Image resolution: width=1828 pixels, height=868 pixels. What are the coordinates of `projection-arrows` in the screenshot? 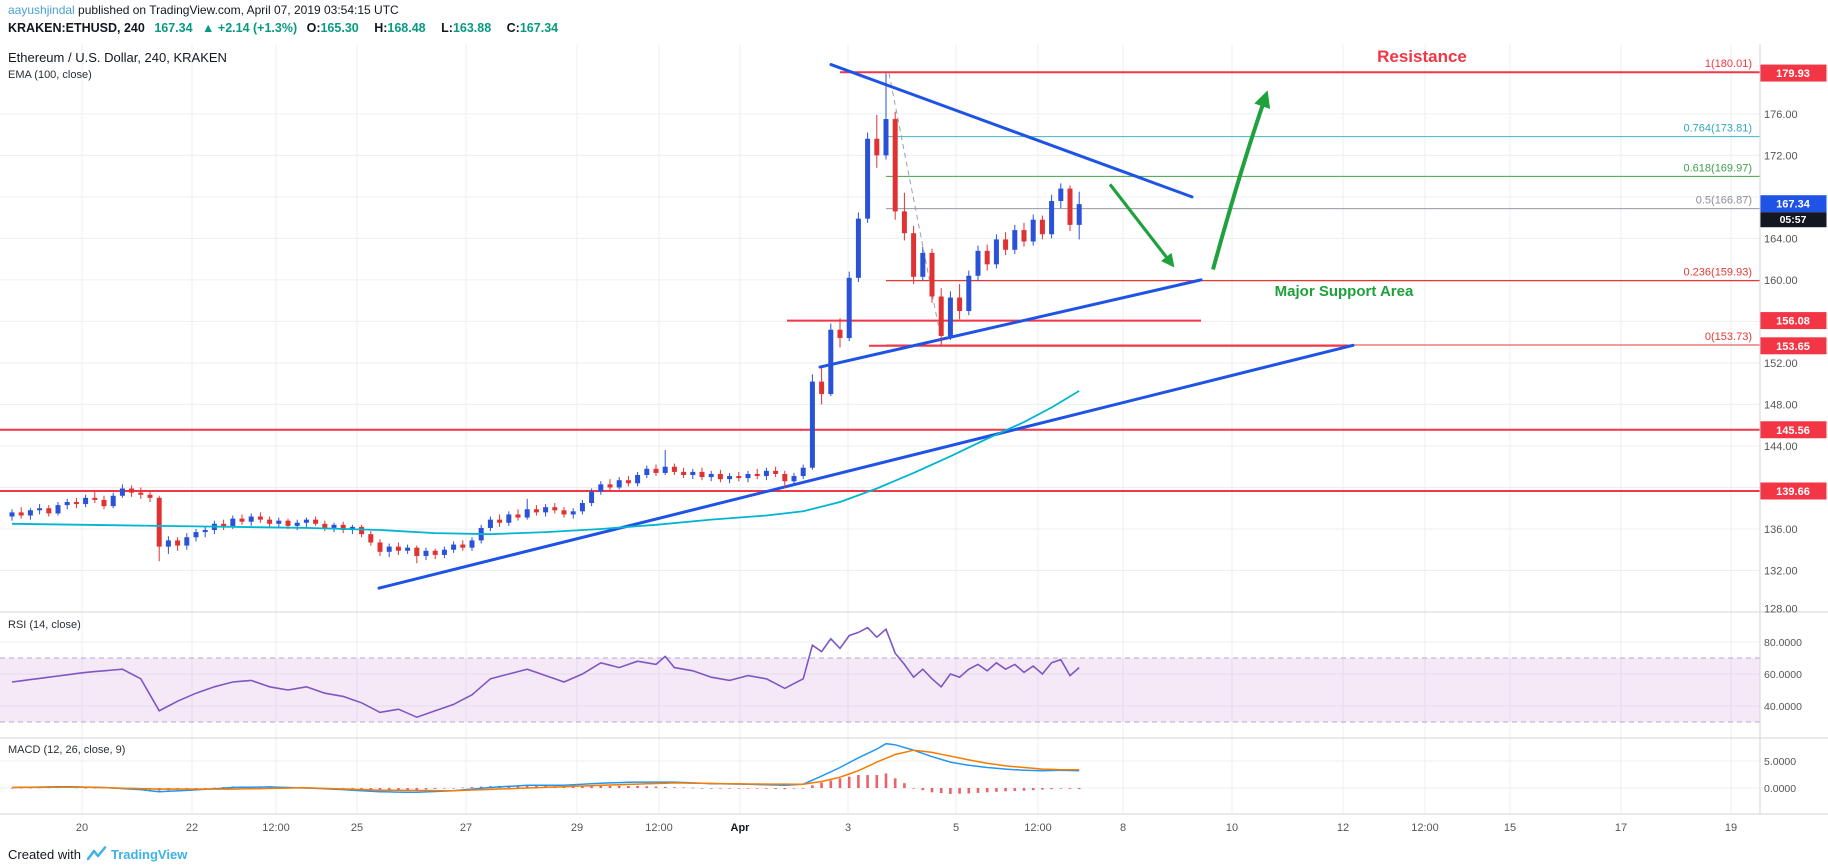 It's located at (1189, 180).